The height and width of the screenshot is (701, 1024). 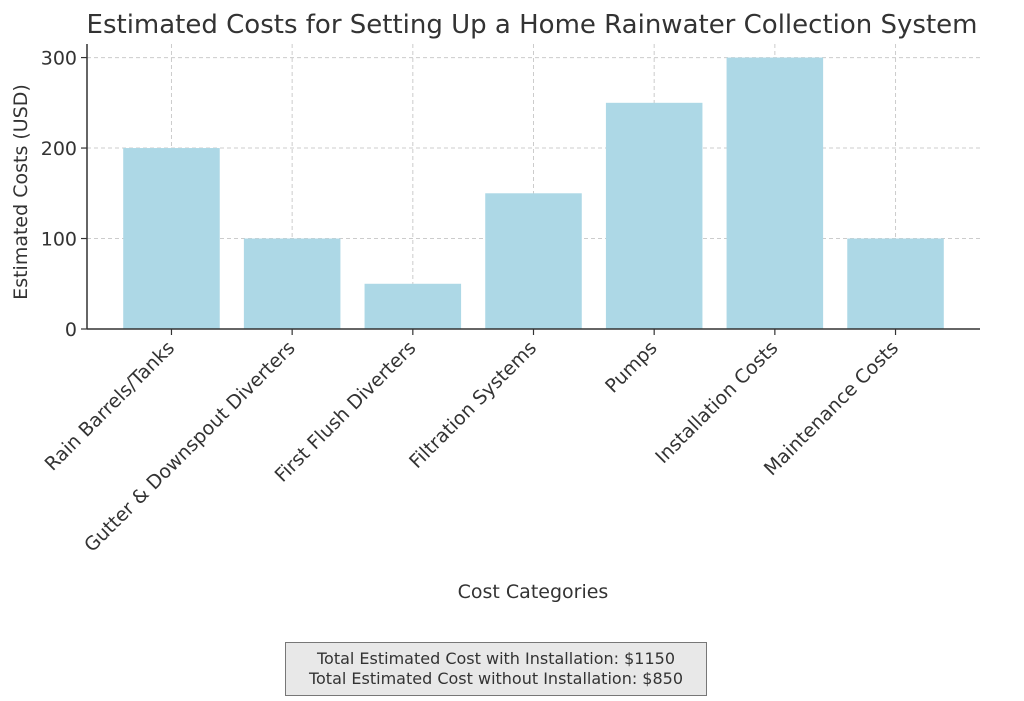 I want to click on y-ticks: 0 100 200 300, so click(x=64, y=194).